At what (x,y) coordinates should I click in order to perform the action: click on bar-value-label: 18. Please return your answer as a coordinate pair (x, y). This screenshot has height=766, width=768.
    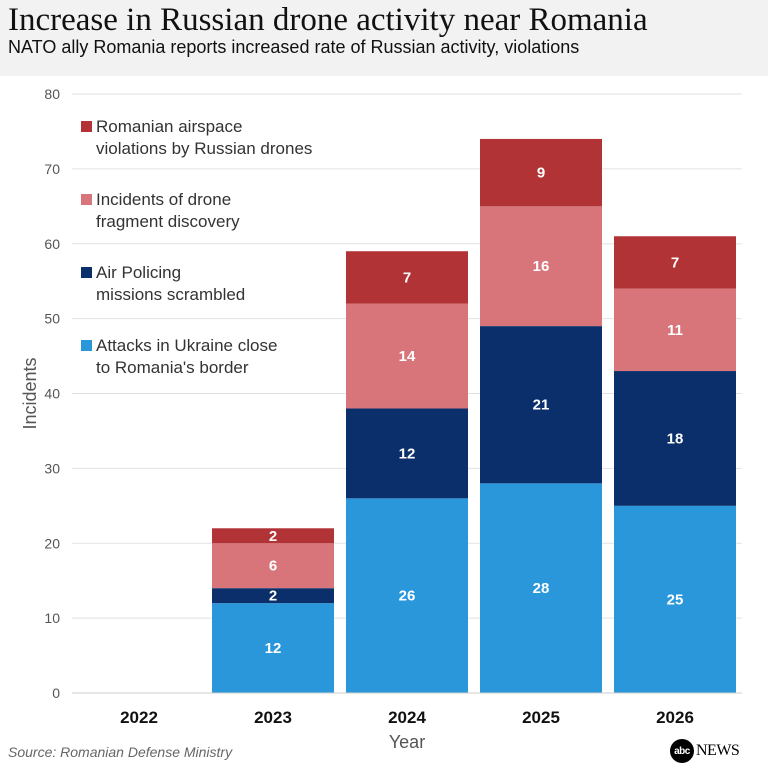
    Looking at the image, I should click on (675, 438).